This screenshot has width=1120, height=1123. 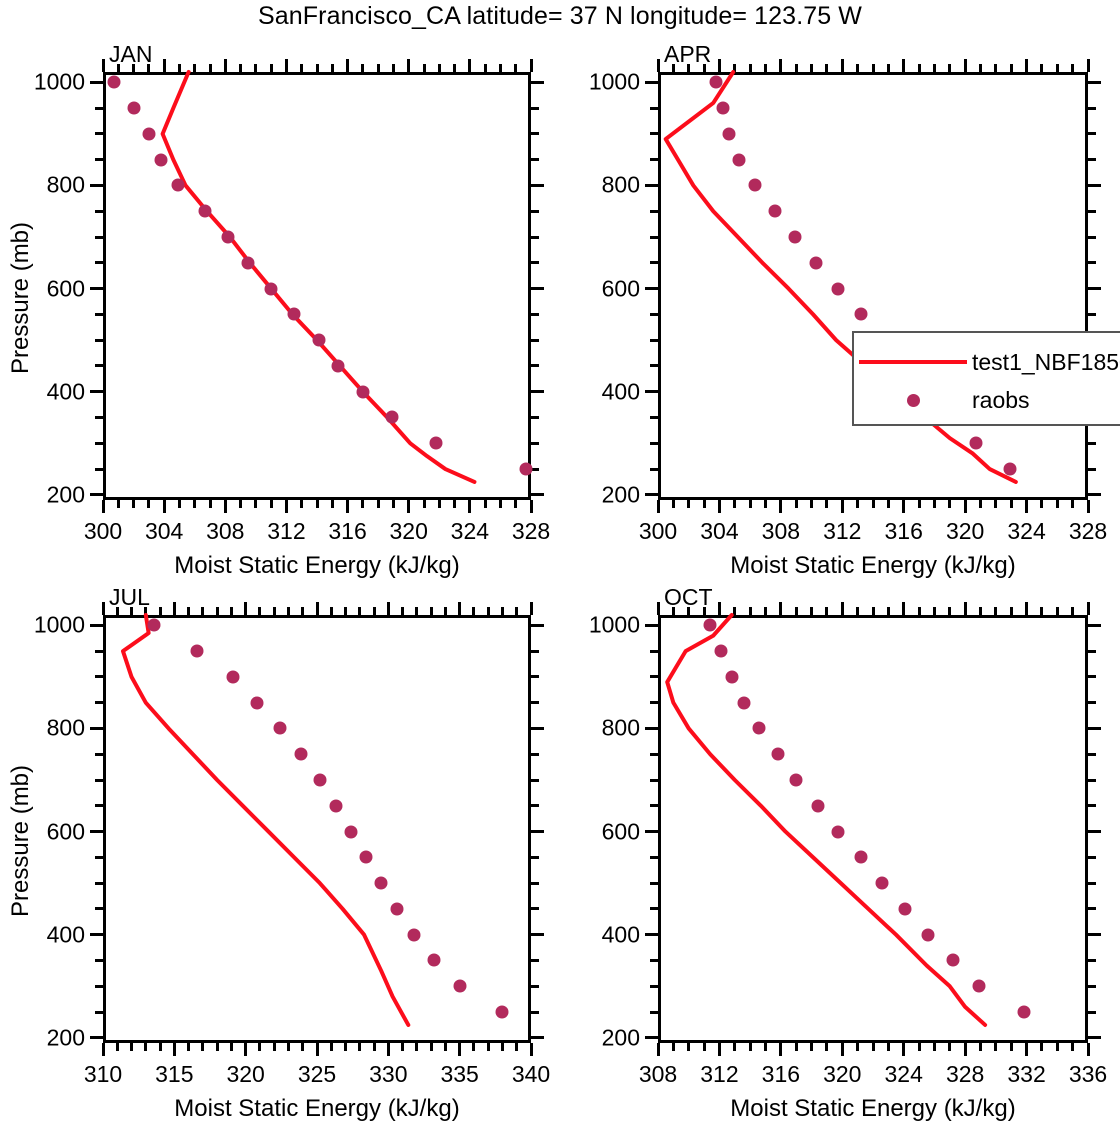 What do you see at coordinates (688, 54) in the screenshot?
I see `panel-title-apr: APR` at bounding box center [688, 54].